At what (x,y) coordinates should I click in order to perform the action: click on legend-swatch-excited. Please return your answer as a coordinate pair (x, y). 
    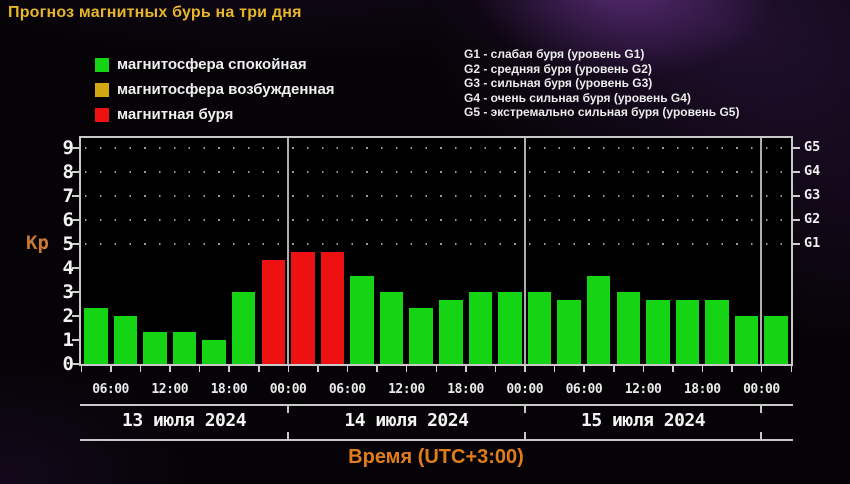
    Looking at the image, I should click on (102, 89).